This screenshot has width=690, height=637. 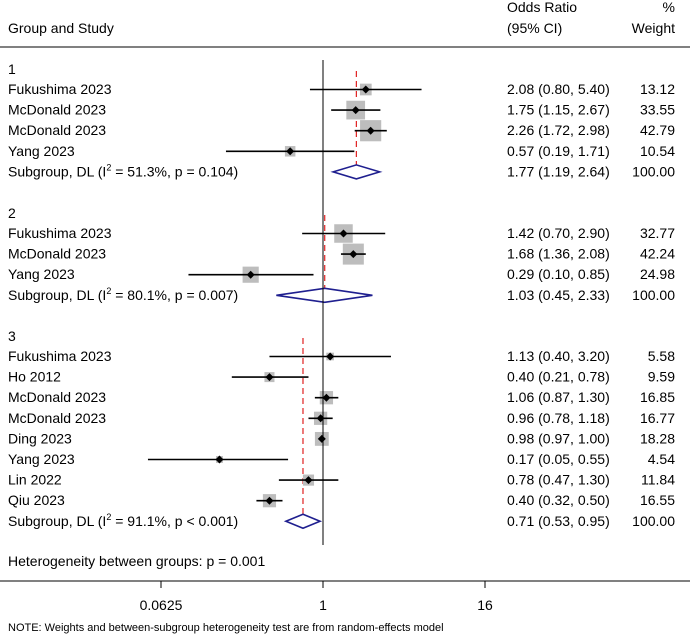 What do you see at coordinates (558, 418) in the screenshot?
I see `study-or-text-3-4: 0.96 (0.78, 1.18)` at bounding box center [558, 418].